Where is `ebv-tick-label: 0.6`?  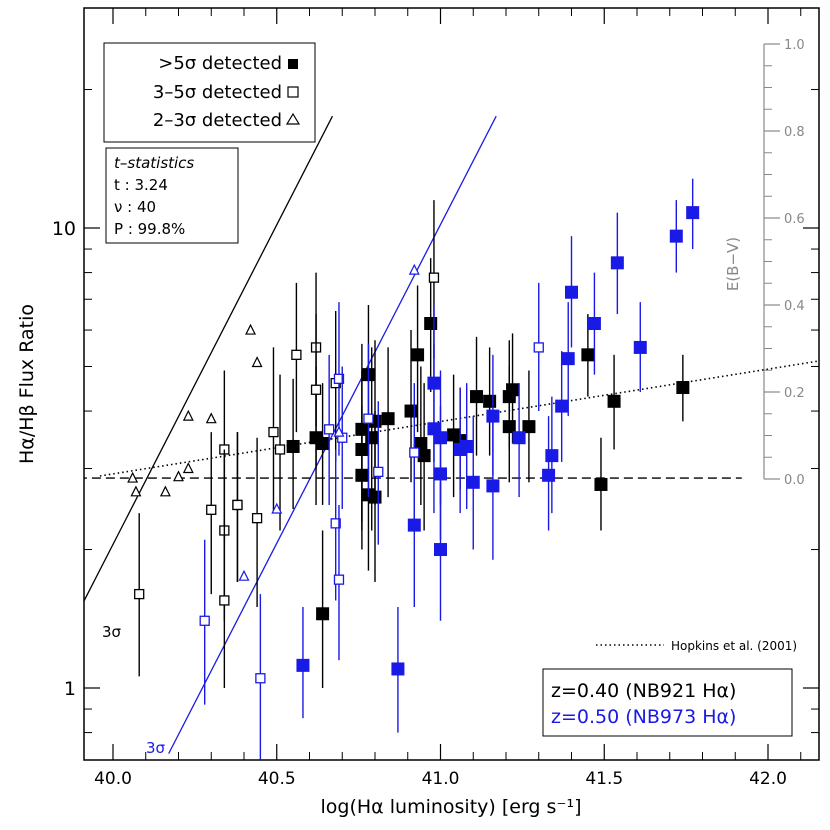
ebv-tick-label: 0.6 is located at coordinates (794, 219).